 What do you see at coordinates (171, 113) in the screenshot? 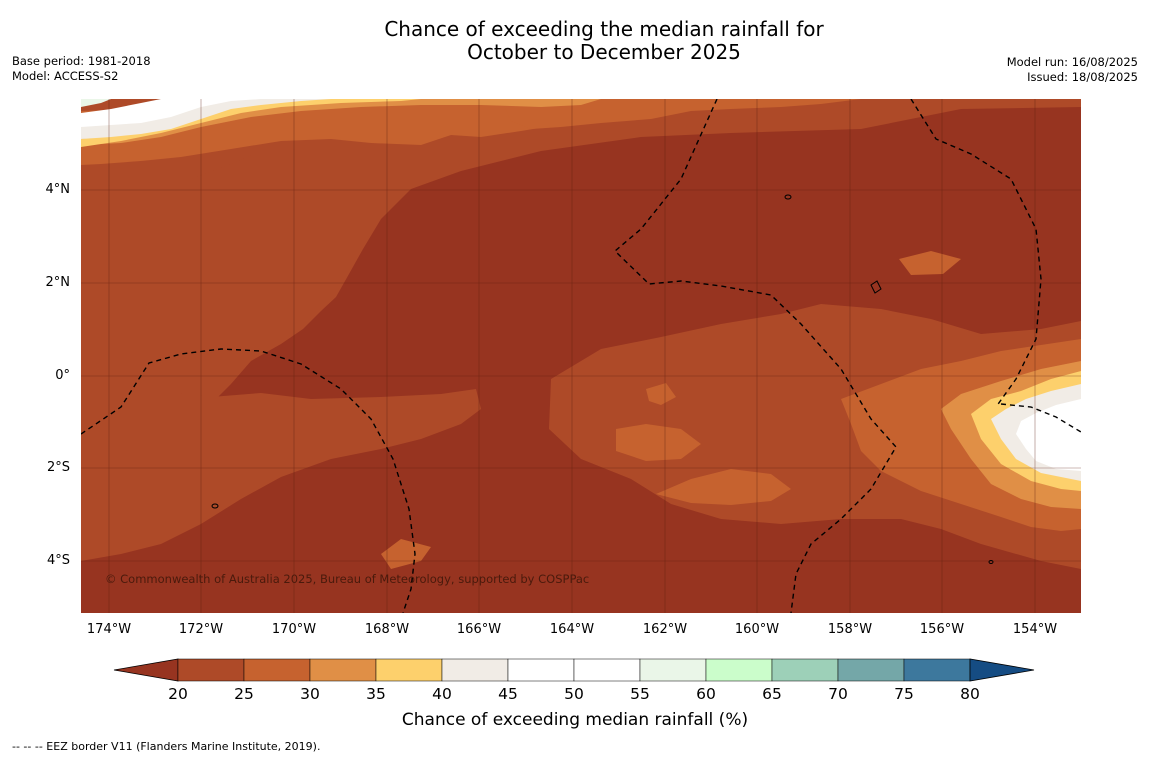
I see `band-45-55-north` at bounding box center [171, 113].